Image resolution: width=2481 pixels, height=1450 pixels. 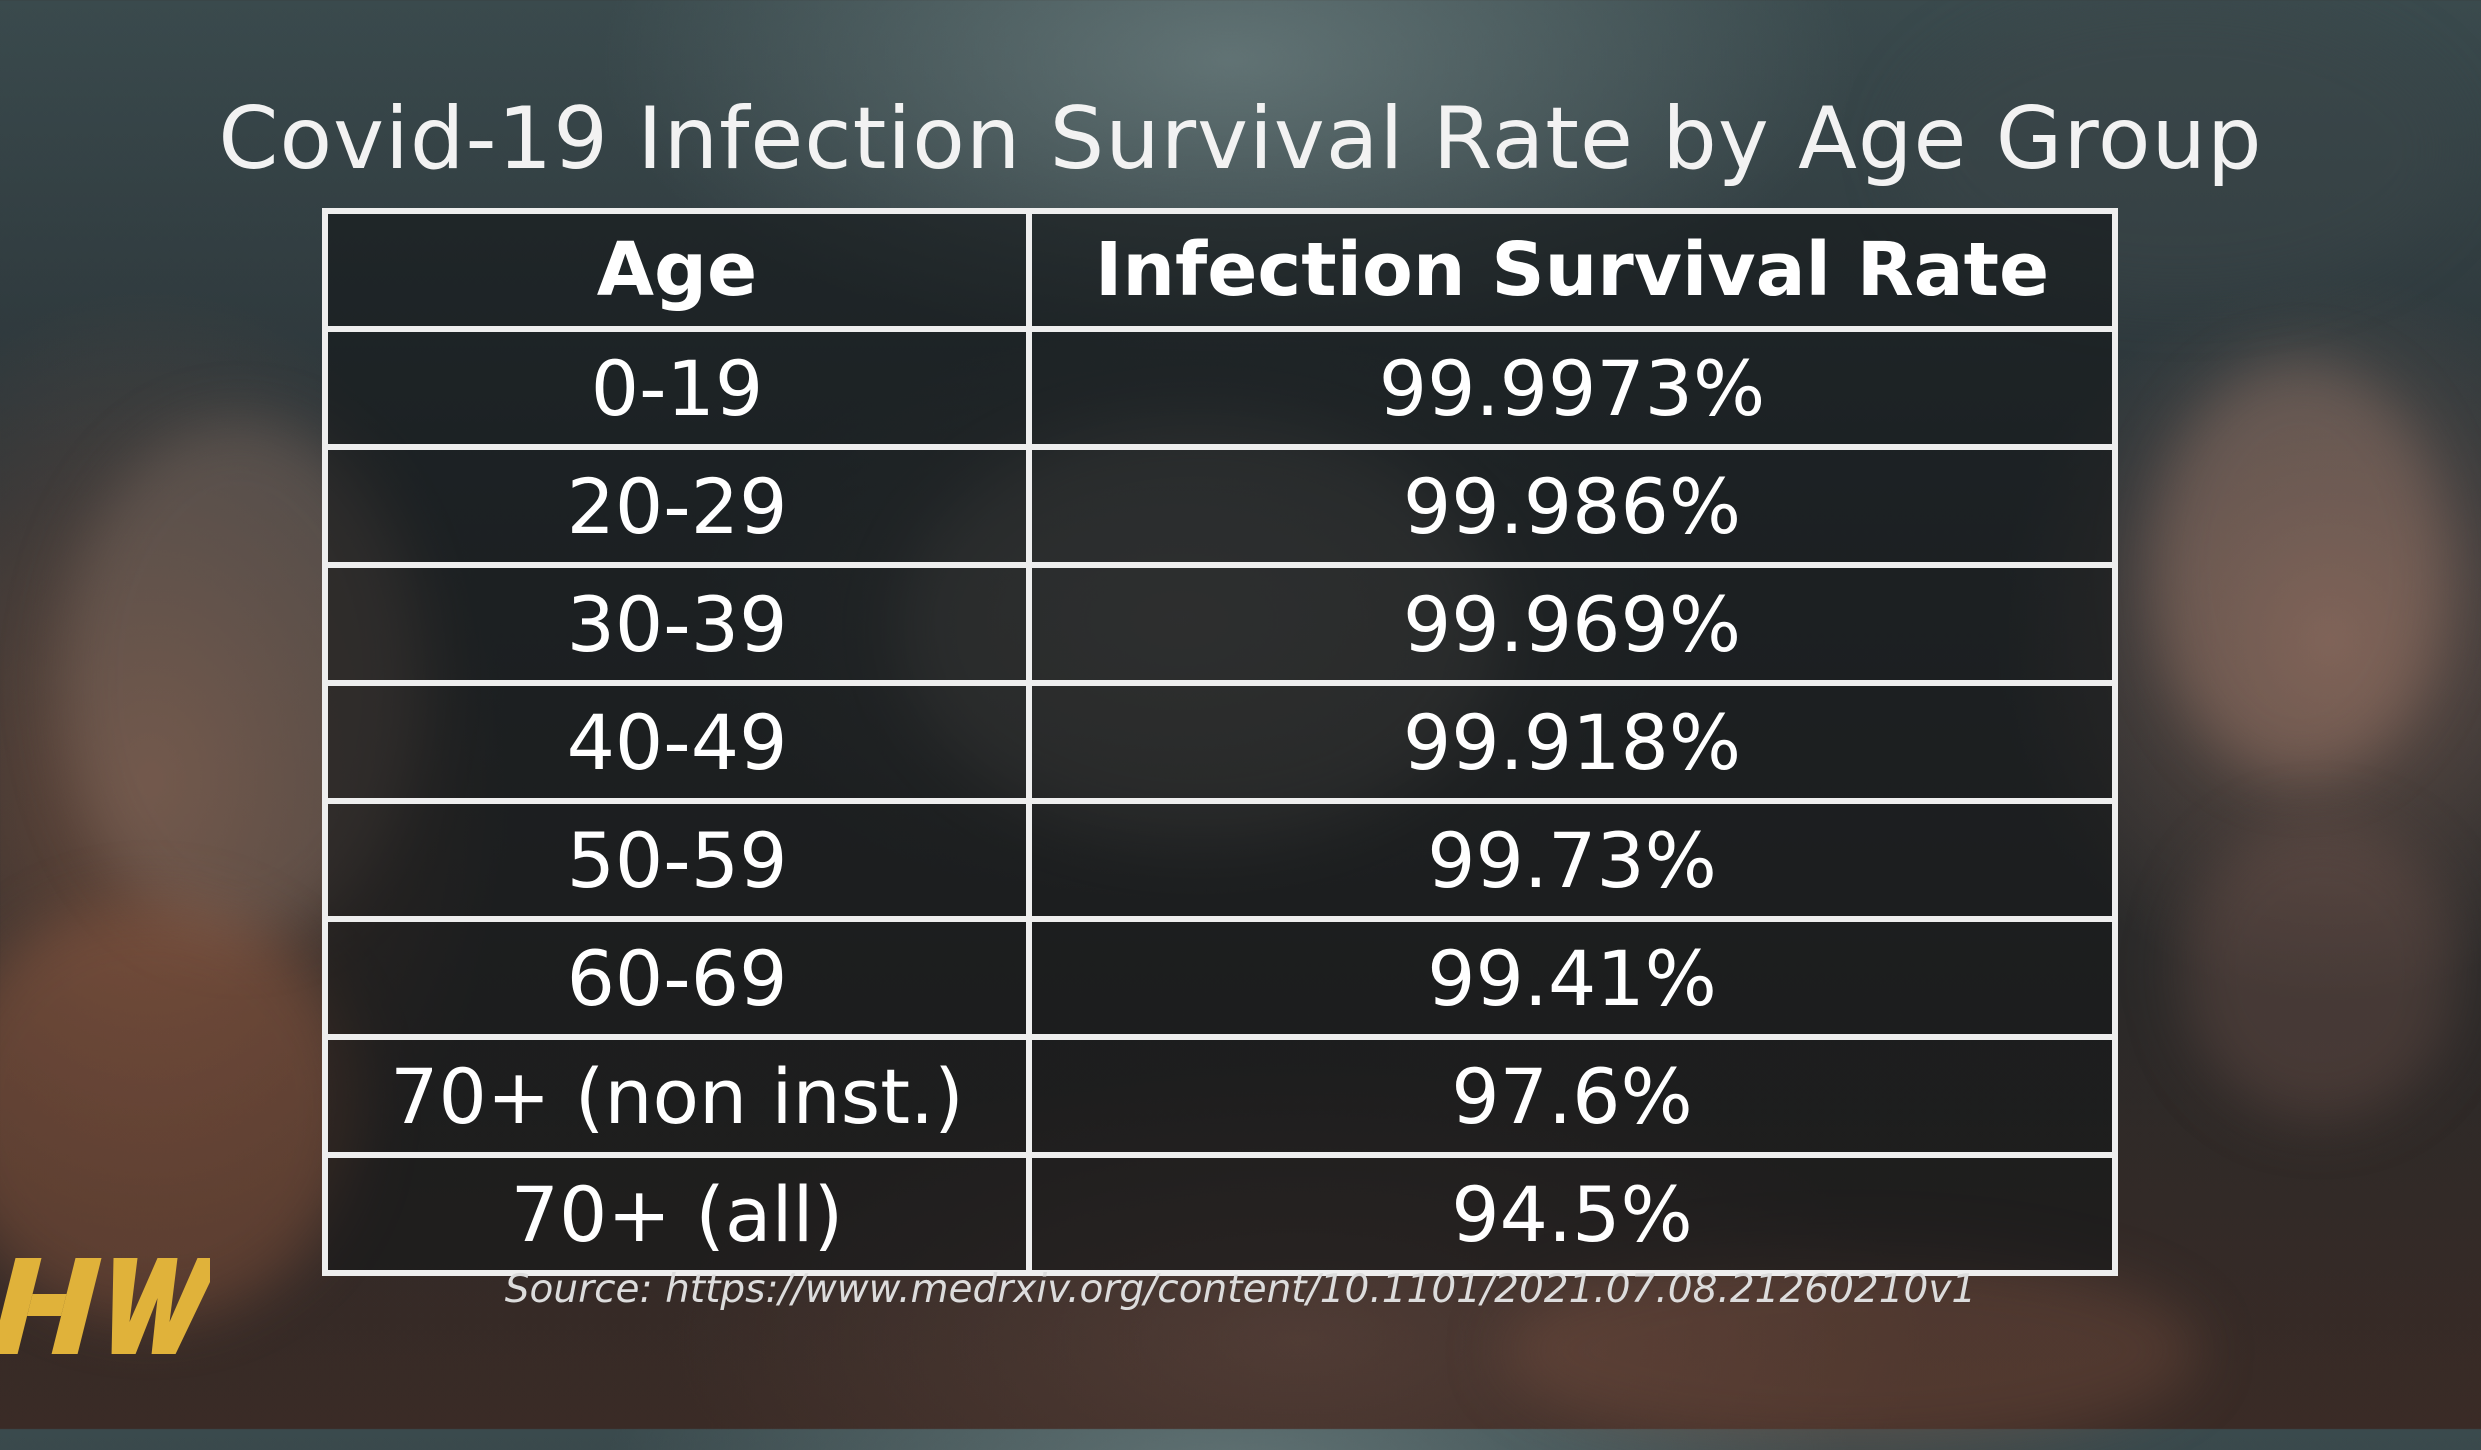 What do you see at coordinates (1572, 506) in the screenshot?
I see `survival-rate-cell: 99.986%` at bounding box center [1572, 506].